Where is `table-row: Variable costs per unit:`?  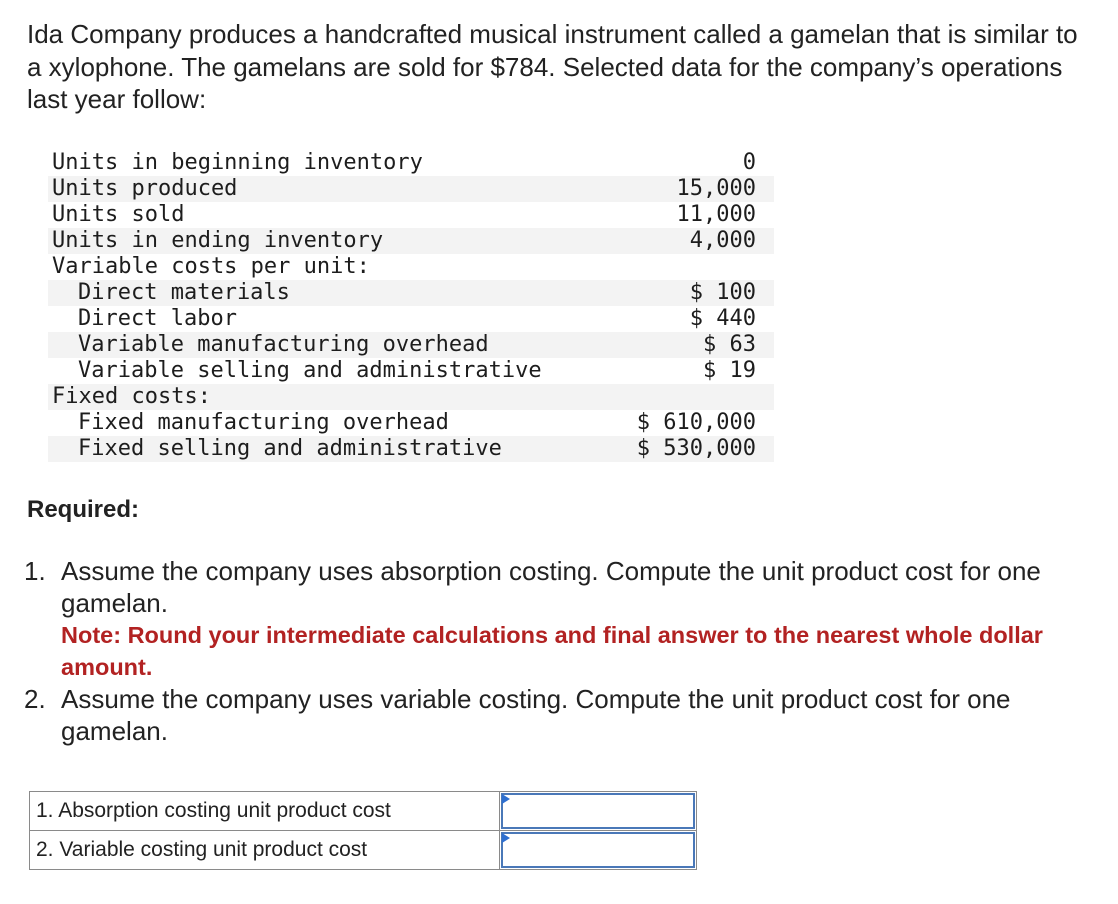 table-row: Variable costs per unit: is located at coordinates (411, 267).